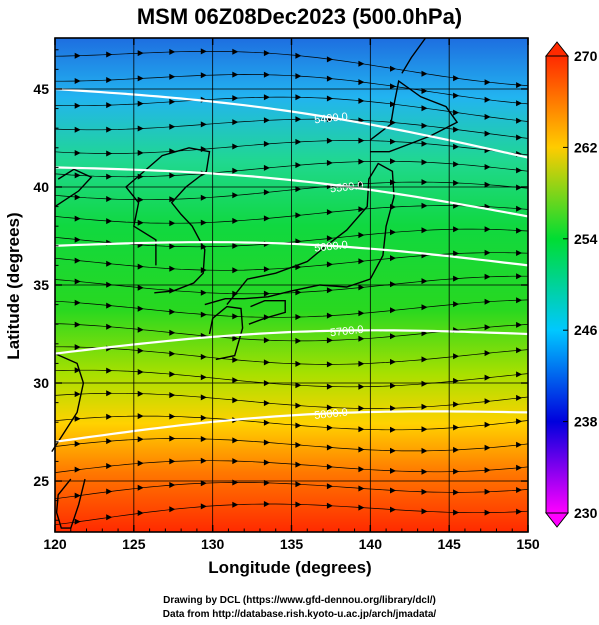  What do you see at coordinates (528, 544) in the screenshot?
I see `x-tick-label: 150` at bounding box center [528, 544].